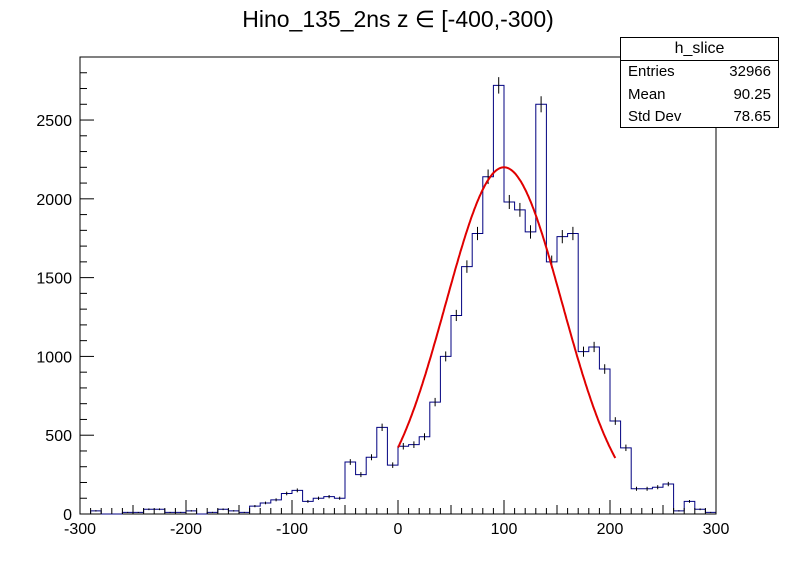  Describe the element at coordinates (699, 117) in the screenshot. I see `stats-row-stddev: Std Dev 78.65` at that location.